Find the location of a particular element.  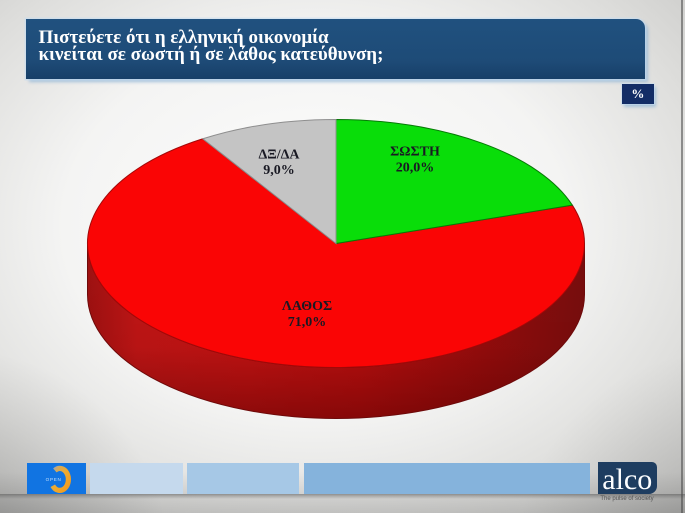

svg-text: 9,0% is located at coordinates (279, 170).